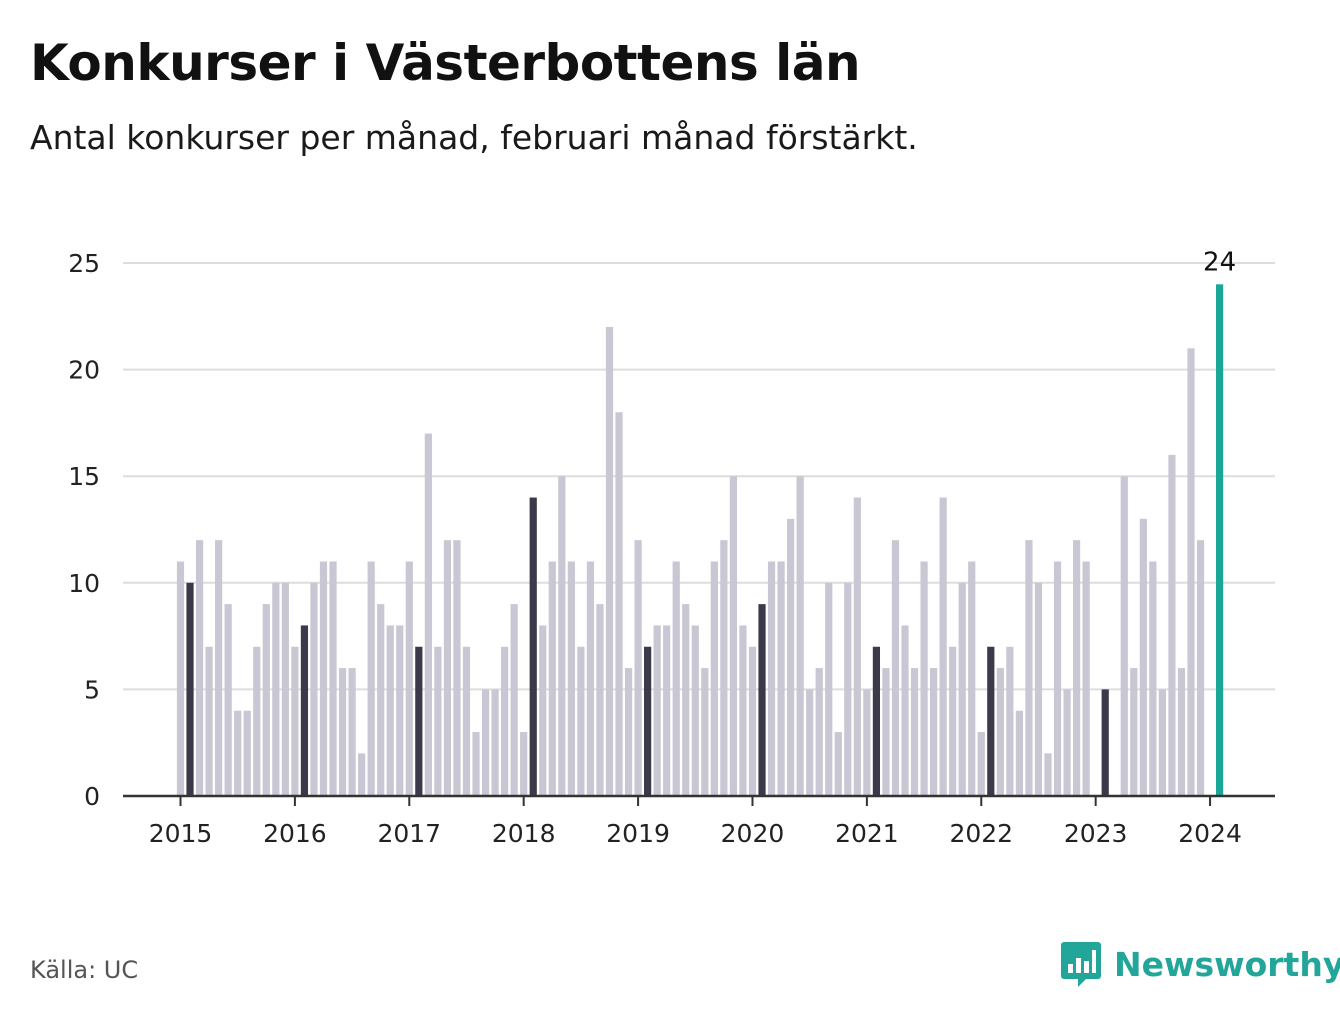  Describe the element at coordinates (92, 689) in the screenshot. I see `y-tick-label: 5` at that location.